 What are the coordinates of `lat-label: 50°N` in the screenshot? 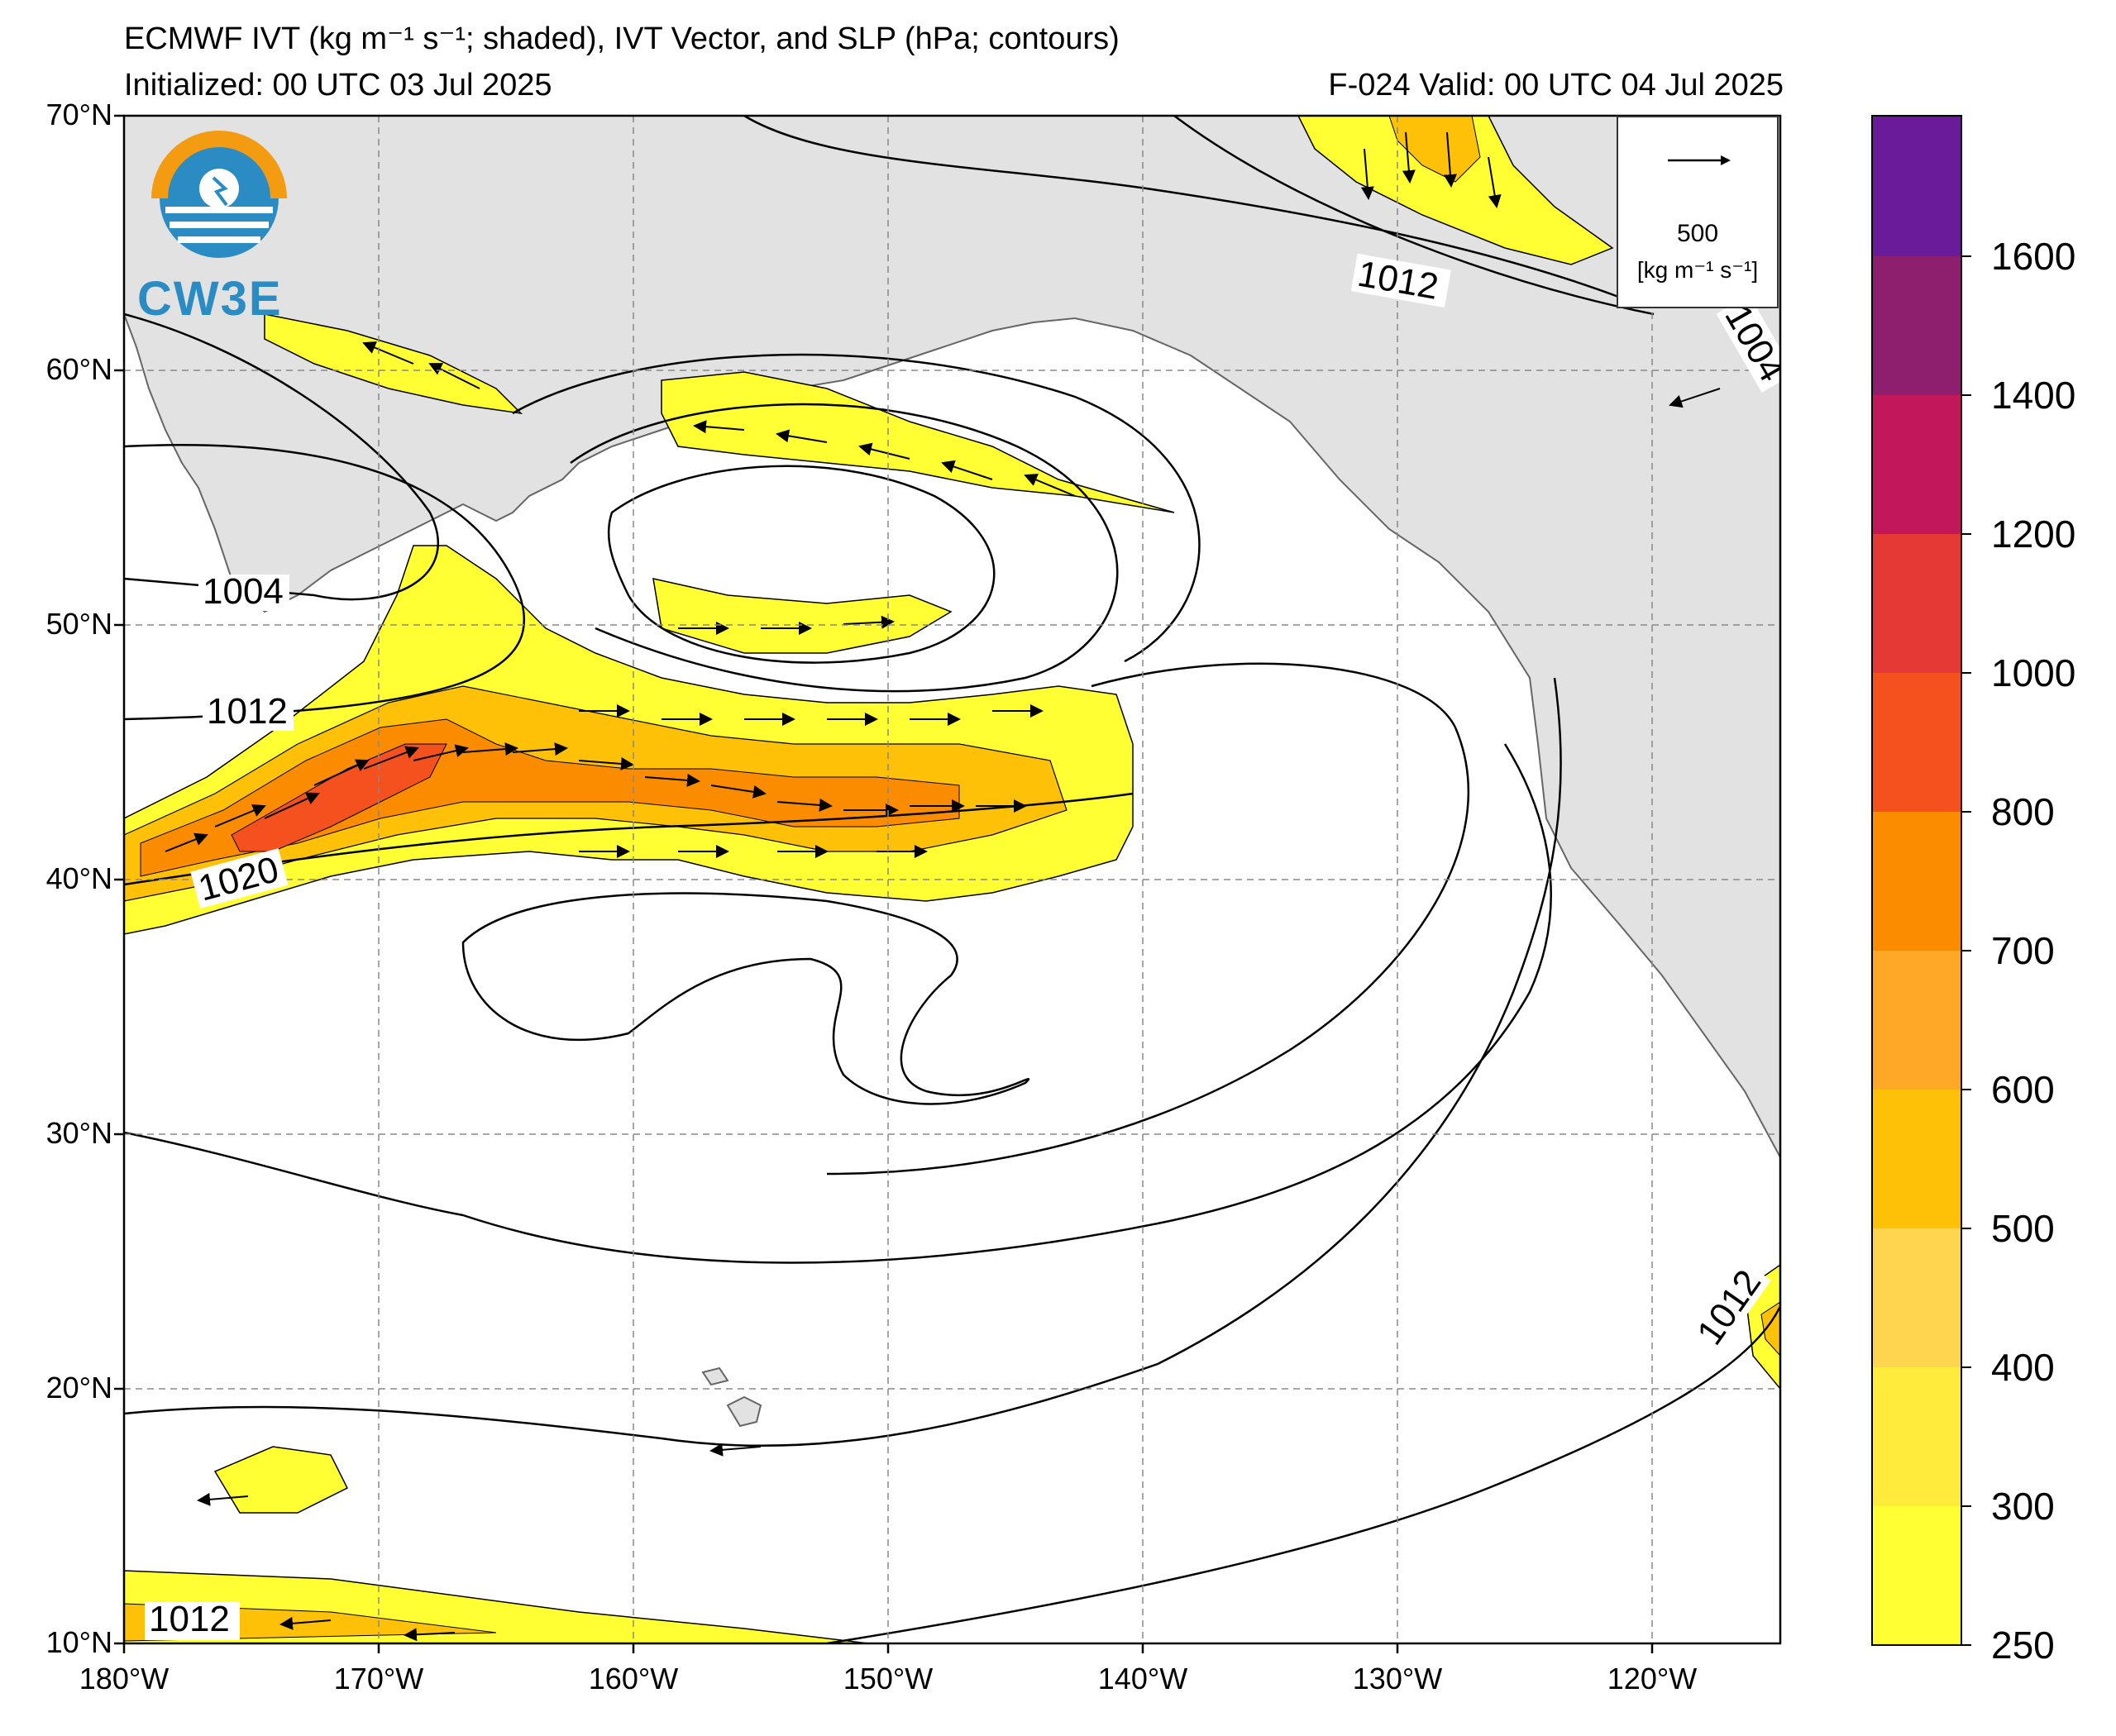 It's located at (78, 624).